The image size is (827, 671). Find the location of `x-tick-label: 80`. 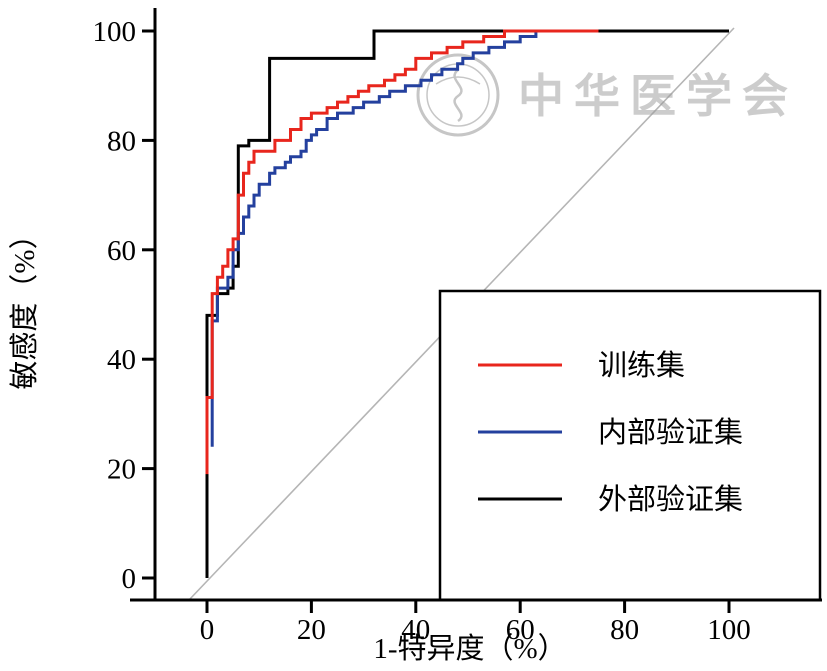

x-tick-label: 80 is located at coordinates (624, 630).